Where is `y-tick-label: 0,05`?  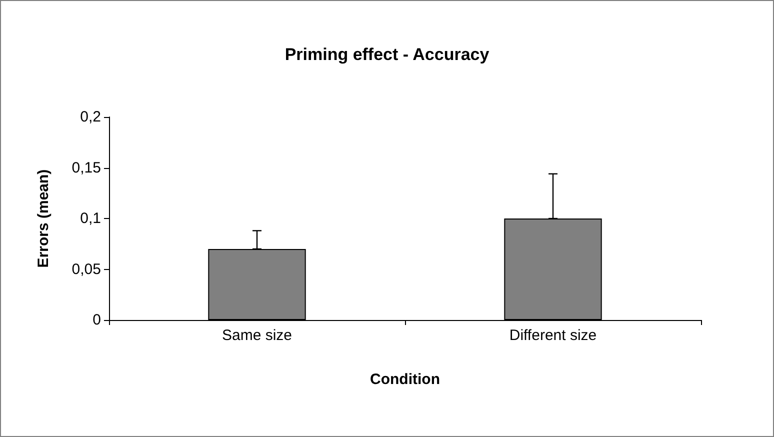
y-tick-label: 0,05 is located at coordinates (86, 269).